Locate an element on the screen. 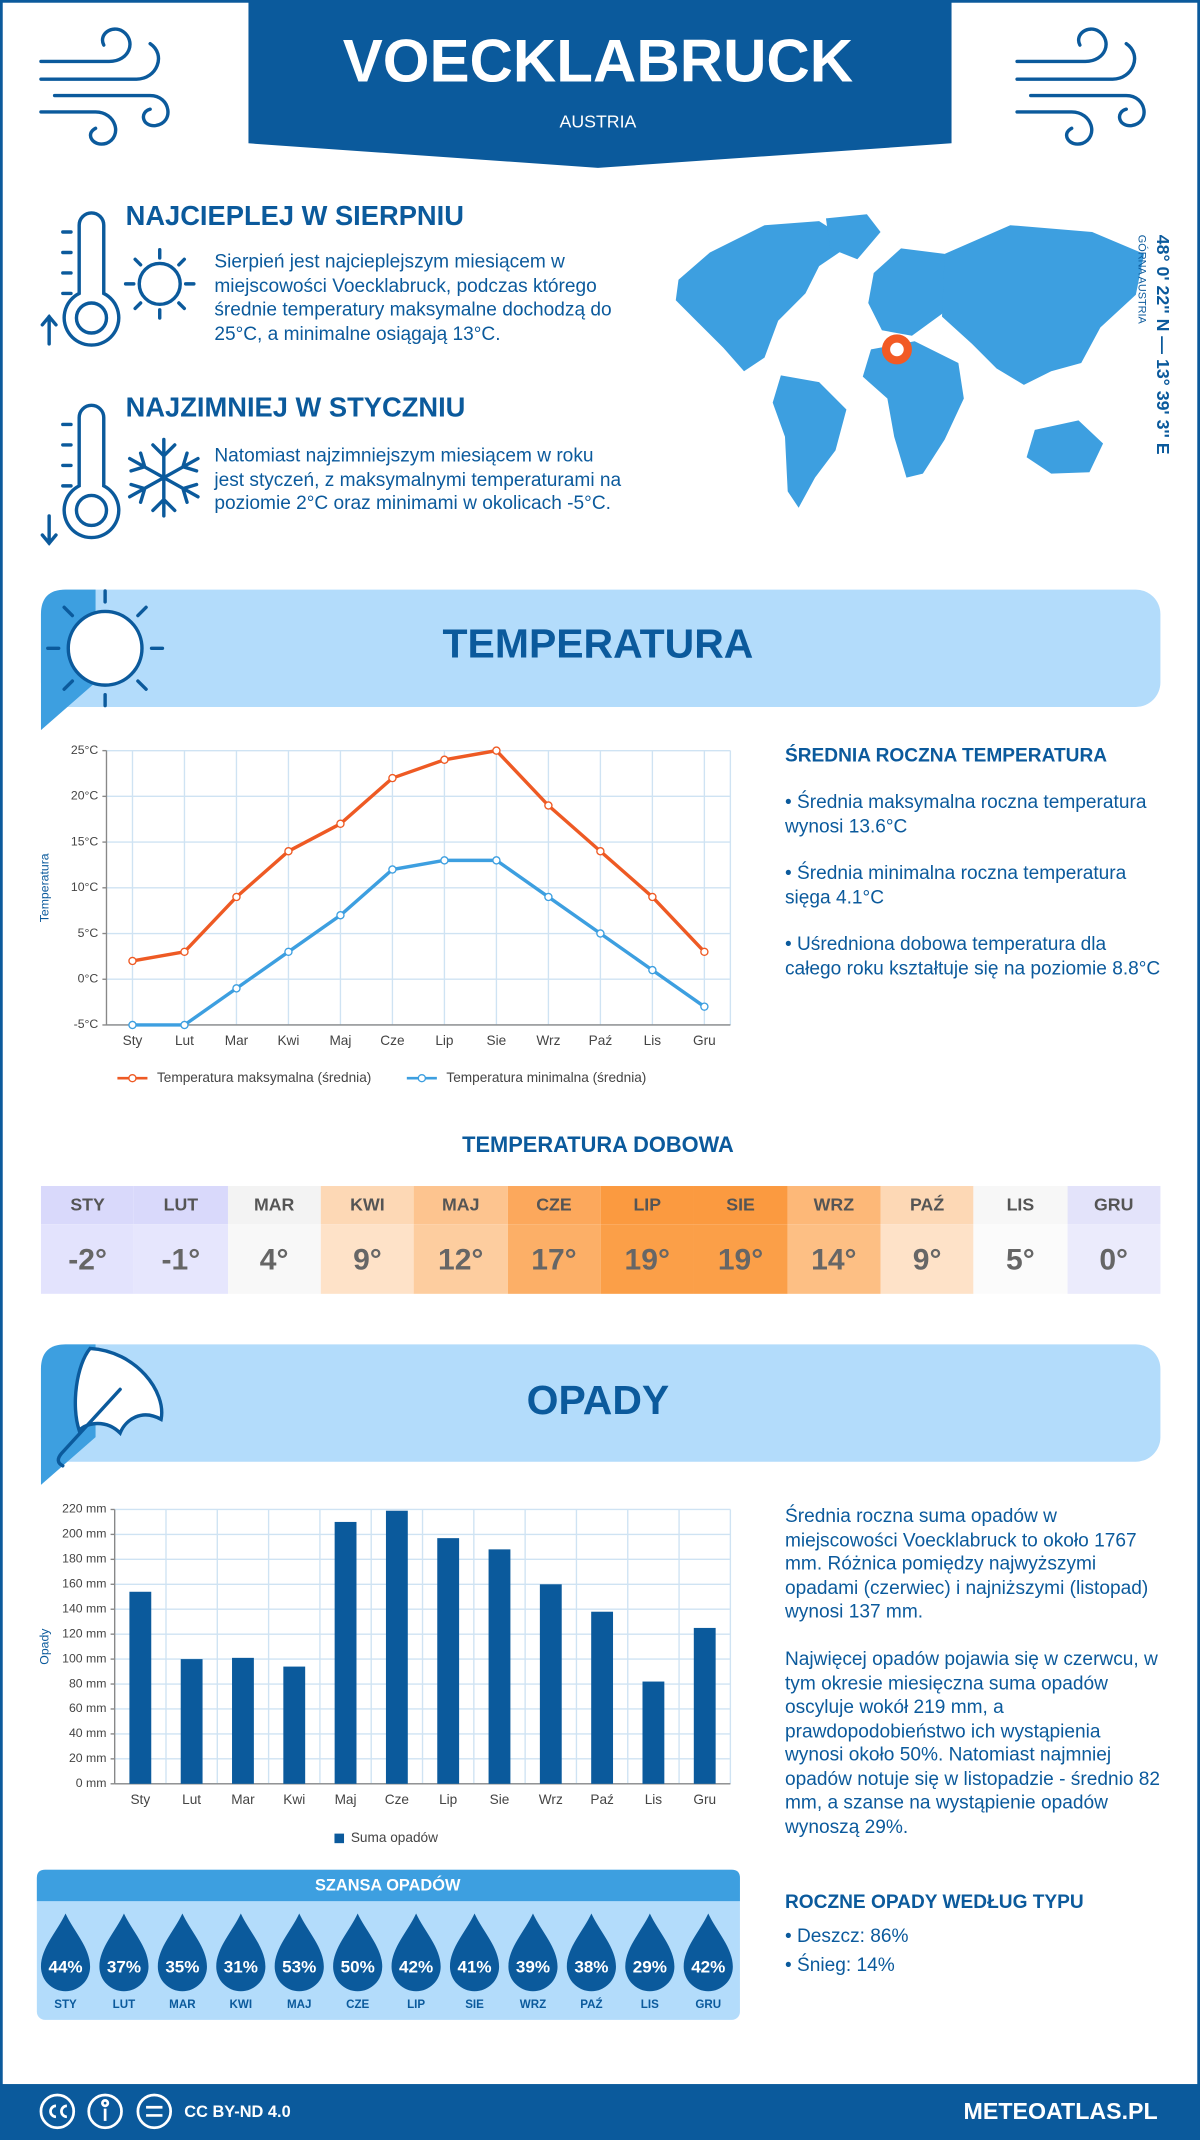 This screenshot has width=1200, height=2140. y-tick-label: -5°C is located at coordinates (86, 1024).